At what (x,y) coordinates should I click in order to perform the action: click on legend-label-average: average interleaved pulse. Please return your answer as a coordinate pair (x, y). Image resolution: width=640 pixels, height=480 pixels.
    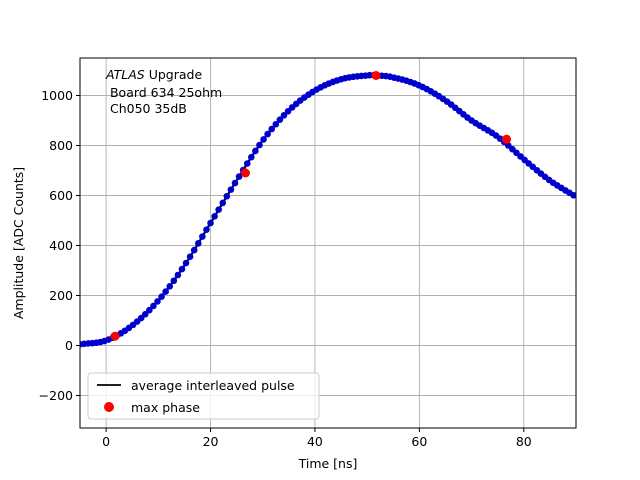
    Looking at the image, I should click on (213, 385).